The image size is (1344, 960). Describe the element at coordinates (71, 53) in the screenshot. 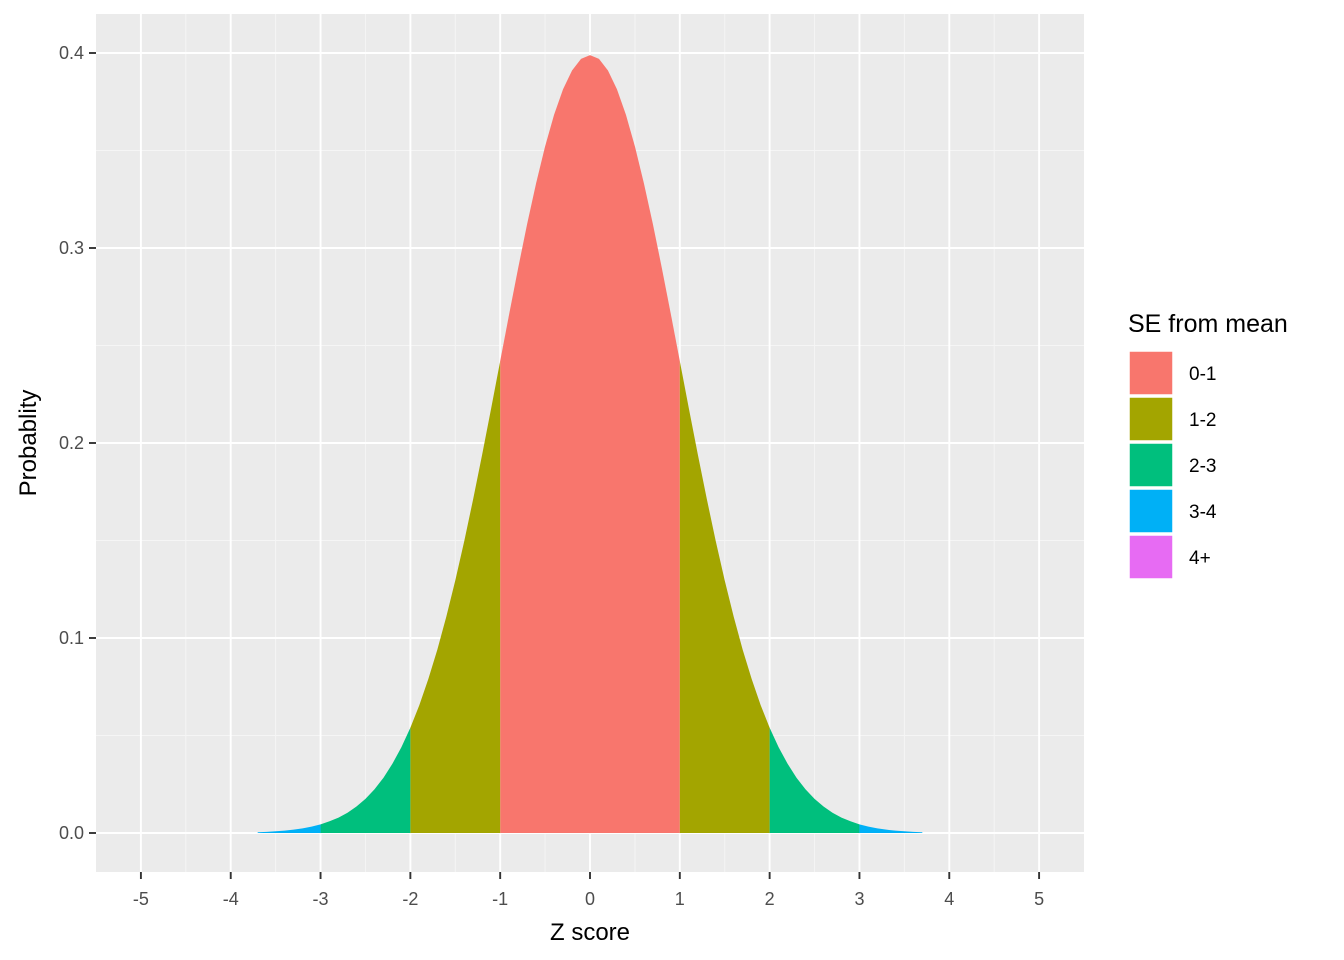

I see `y-tick-label: 0.4` at that location.